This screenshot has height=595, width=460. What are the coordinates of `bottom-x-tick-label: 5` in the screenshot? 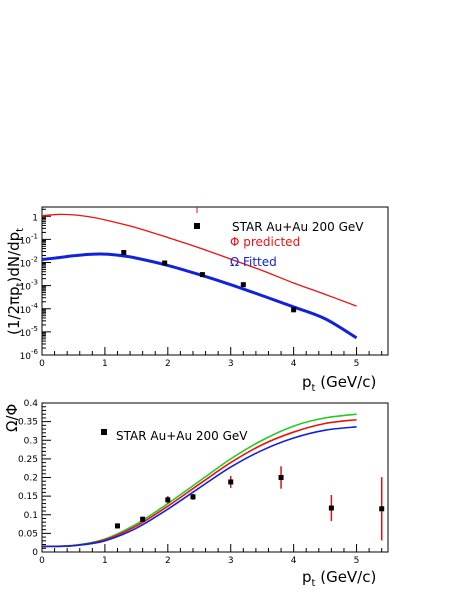 It's located at (357, 561).